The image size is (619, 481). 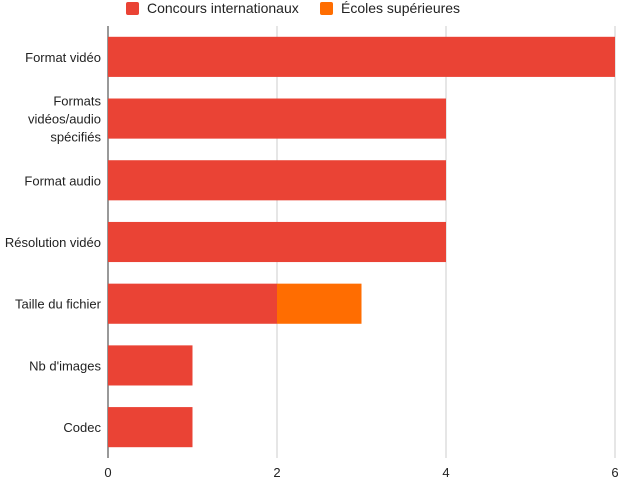 I want to click on category-label: Résolution vidéo, so click(x=53, y=242).